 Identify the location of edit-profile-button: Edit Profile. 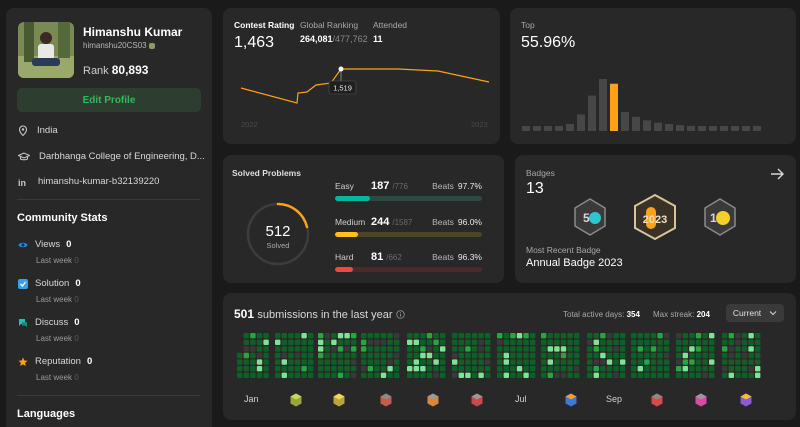
(109, 100).